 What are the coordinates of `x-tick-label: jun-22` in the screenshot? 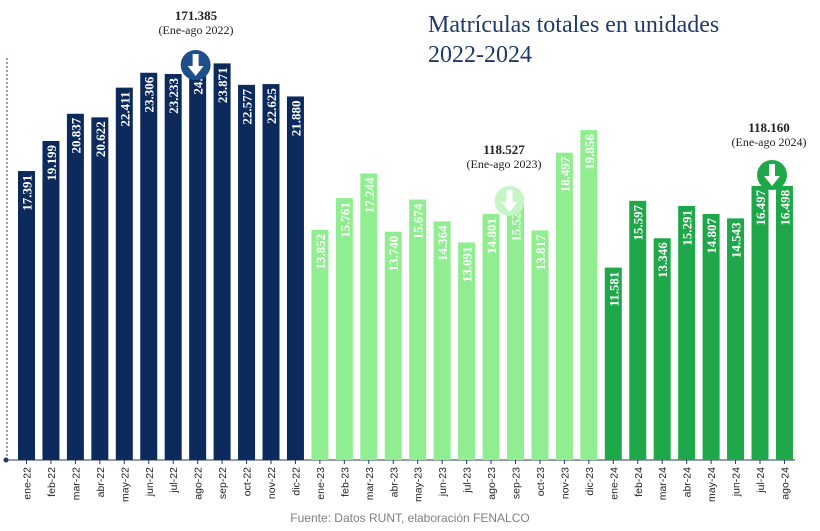 It's located at (150, 482).